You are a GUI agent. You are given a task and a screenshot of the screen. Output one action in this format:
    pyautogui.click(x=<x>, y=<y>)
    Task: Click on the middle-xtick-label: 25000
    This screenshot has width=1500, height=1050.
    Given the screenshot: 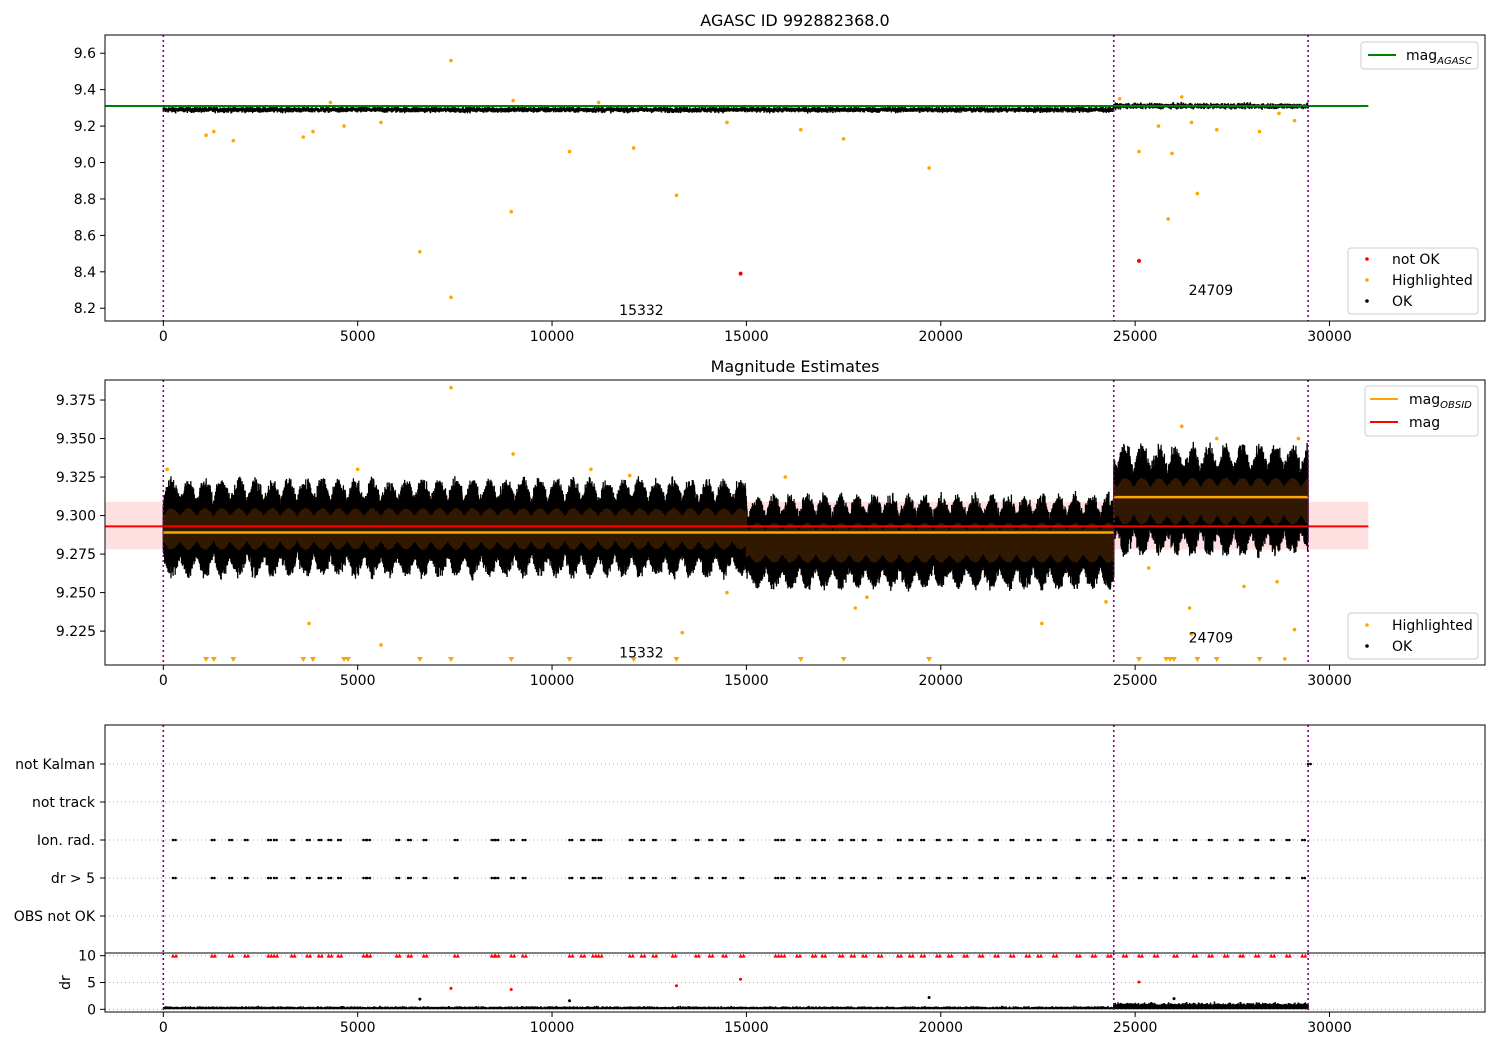 What is the action you would take?
    pyautogui.click(x=1135, y=681)
    